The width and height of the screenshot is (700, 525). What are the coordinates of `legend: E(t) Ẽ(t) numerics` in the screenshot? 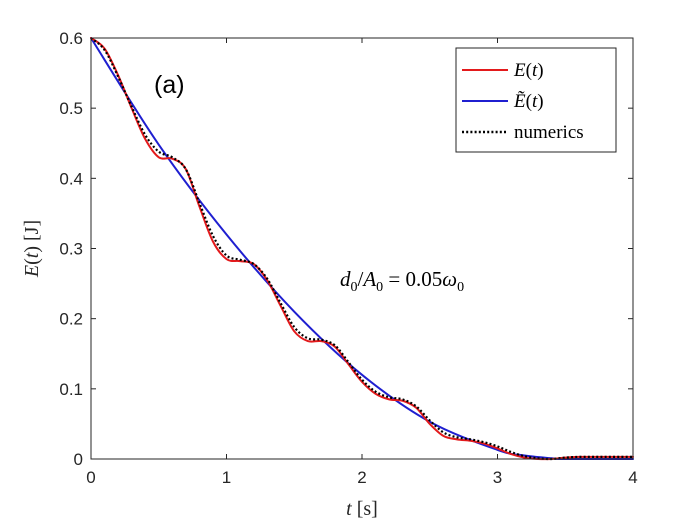 It's located at (536, 100).